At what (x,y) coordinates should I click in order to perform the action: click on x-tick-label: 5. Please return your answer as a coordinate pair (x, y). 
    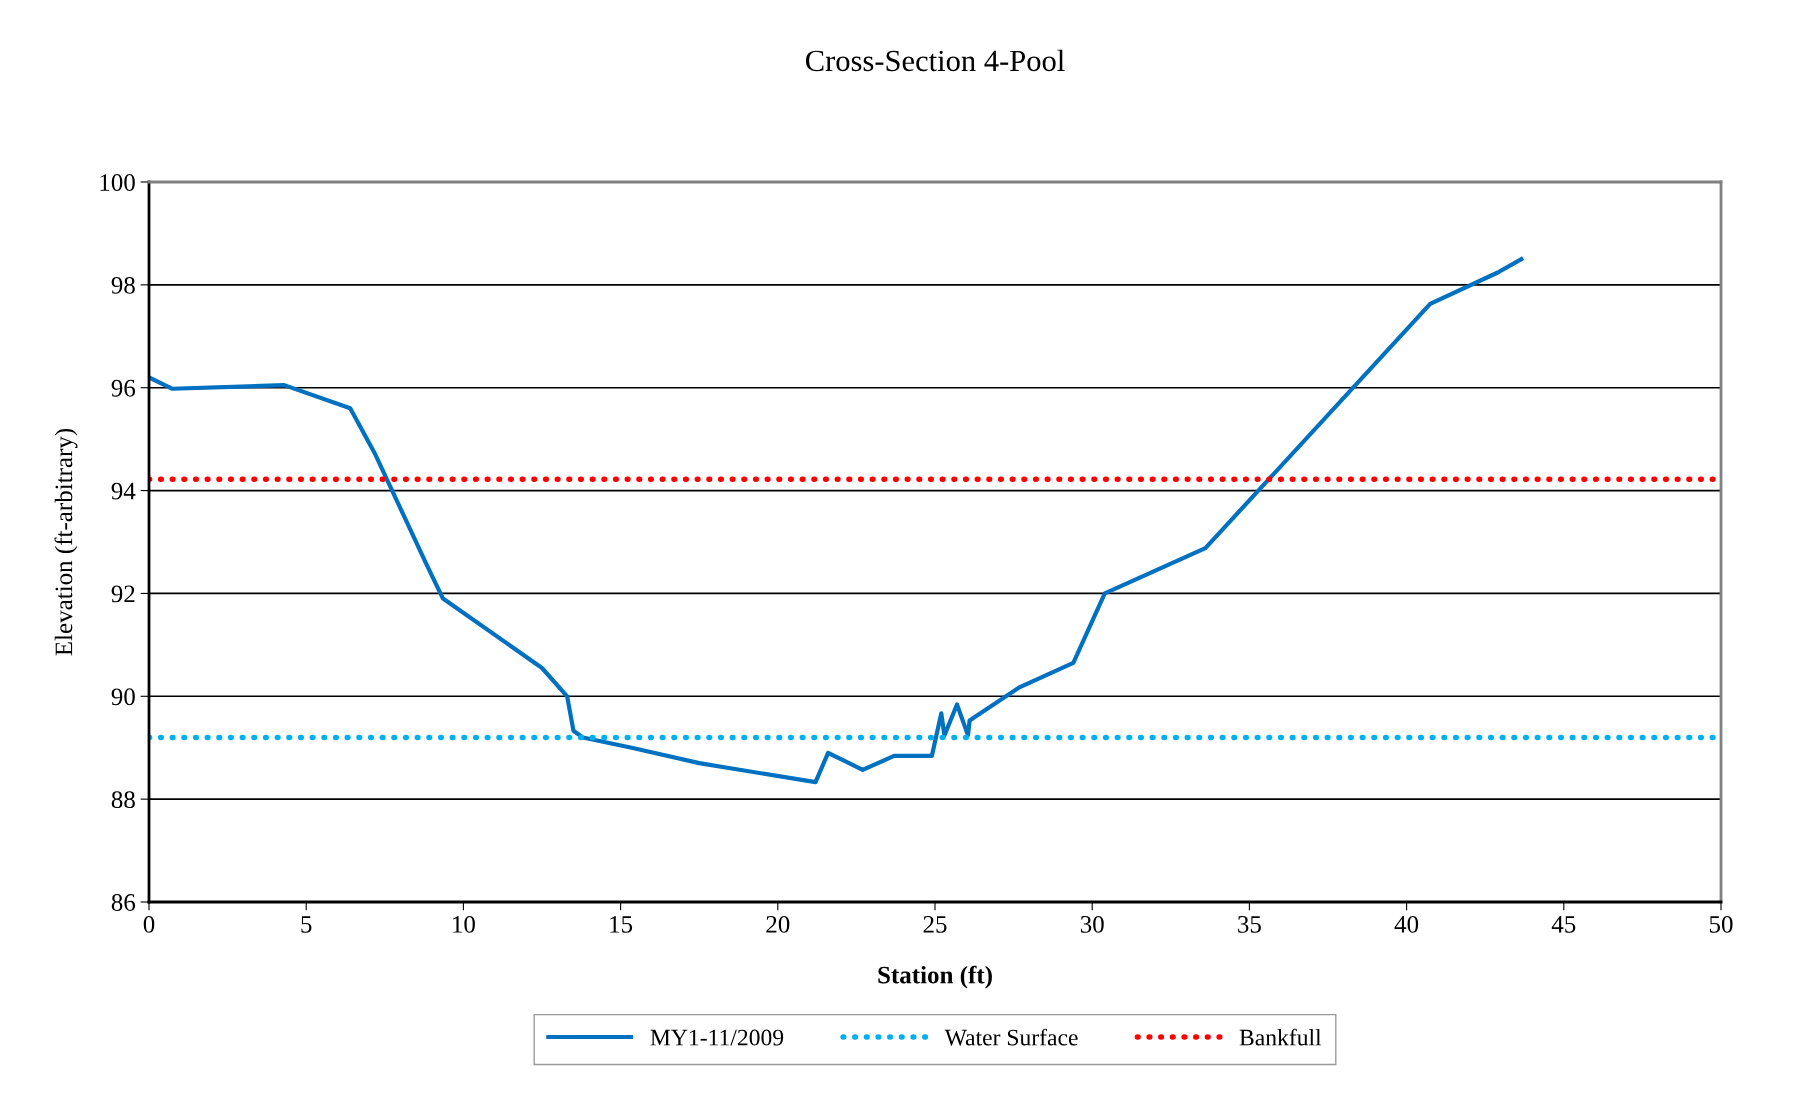
    Looking at the image, I should click on (306, 924).